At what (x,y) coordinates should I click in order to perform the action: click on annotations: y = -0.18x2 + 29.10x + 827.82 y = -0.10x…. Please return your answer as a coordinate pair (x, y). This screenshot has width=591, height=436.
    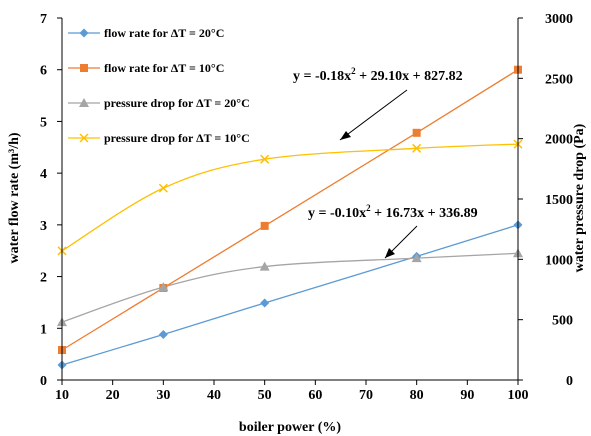
    Looking at the image, I should click on (385, 162).